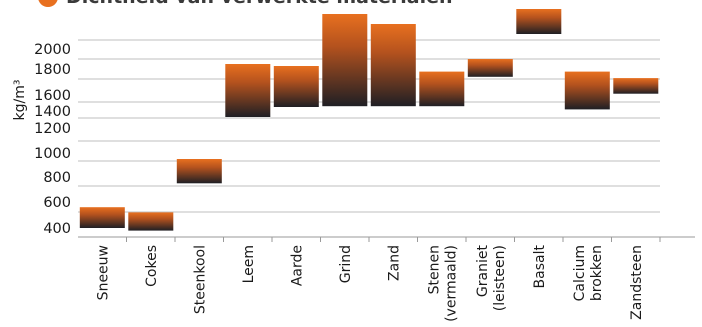  I want to click on y-tick-label: 1600, so click(52, 96).